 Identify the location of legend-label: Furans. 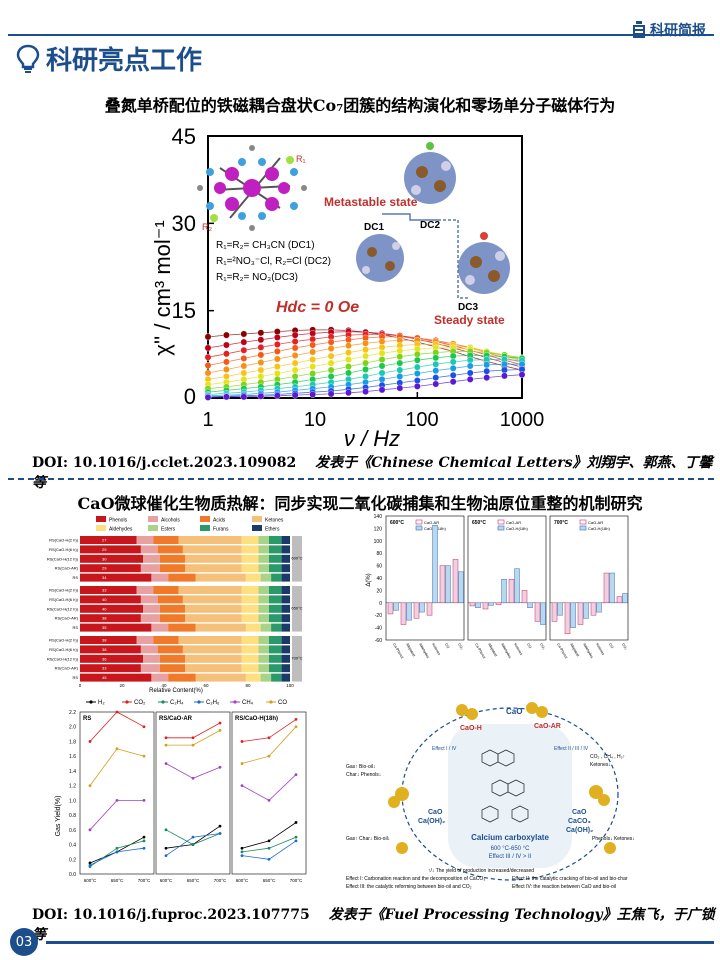
(221, 530).